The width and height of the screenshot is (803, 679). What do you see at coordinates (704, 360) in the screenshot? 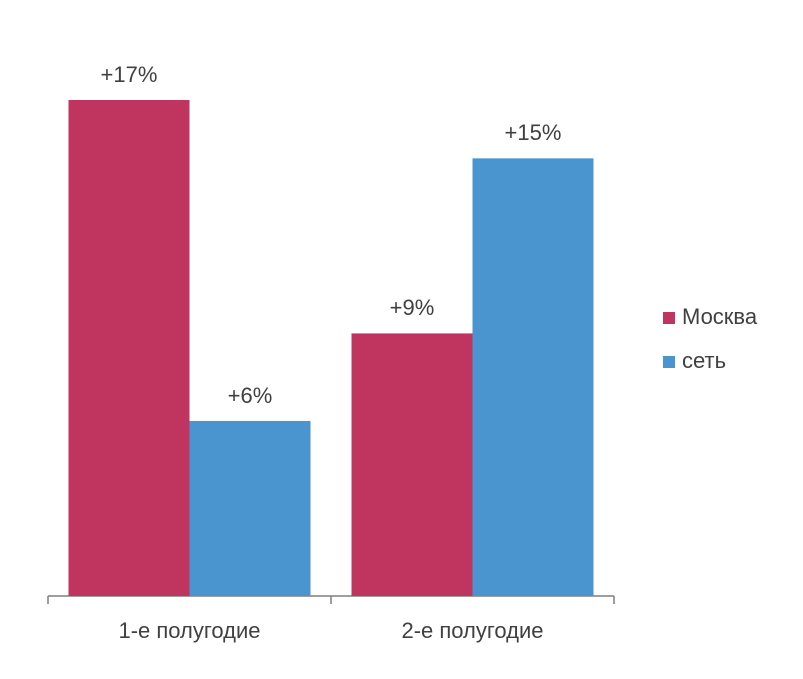
I see `legend-label: сеть` at bounding box center [704, 360].